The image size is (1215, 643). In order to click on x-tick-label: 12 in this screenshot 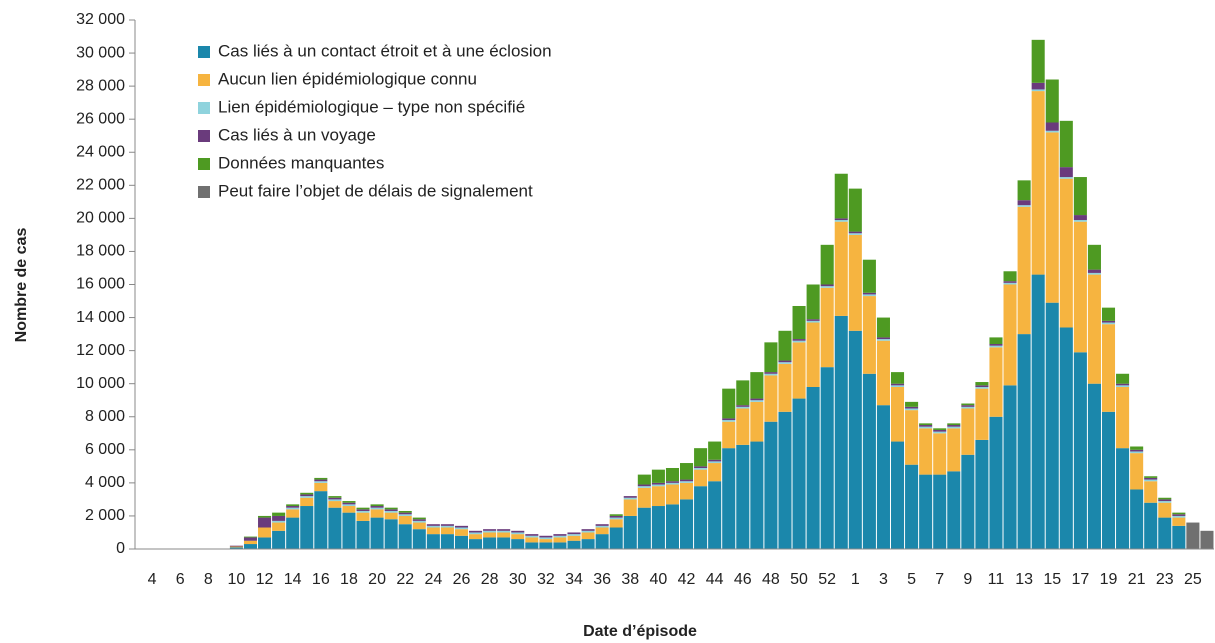, I will do `click(265, 579)`.